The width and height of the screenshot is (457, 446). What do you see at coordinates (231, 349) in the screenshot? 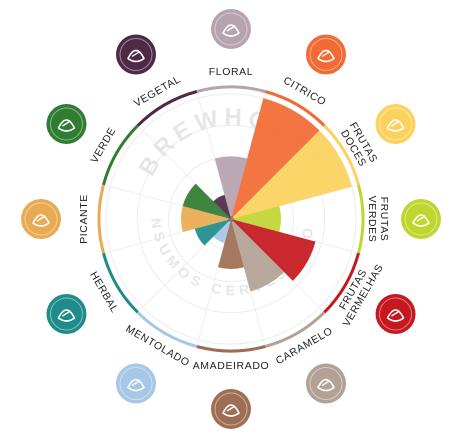
I see `ring-segment-amadeirado` at bounding box center [231, 349].